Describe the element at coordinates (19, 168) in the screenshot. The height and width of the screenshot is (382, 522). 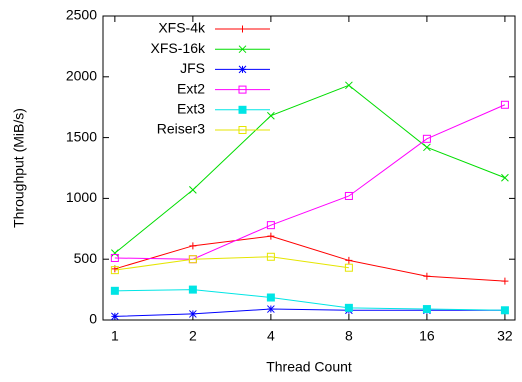
I see `y-axis-label: Throughput (MiB/s)` at that location.